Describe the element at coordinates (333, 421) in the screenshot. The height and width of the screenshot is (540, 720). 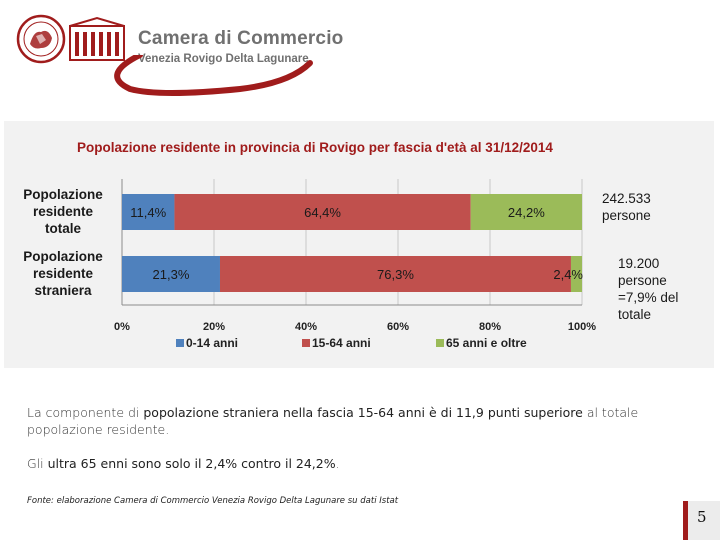
I see `commentary-text: al totale popolazione residente.` at that location.